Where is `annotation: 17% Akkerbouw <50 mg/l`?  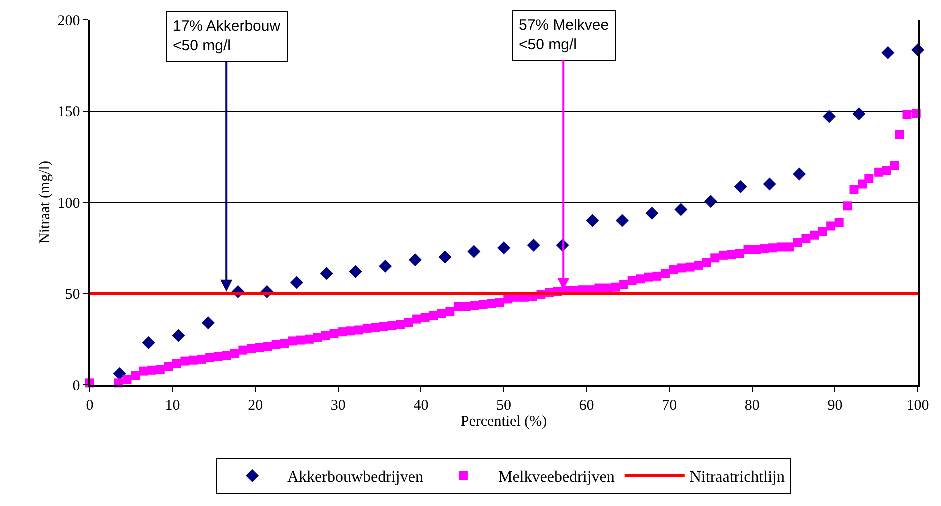
annotation: 17% Akkerbouw <50 mg/l is located at coordinates (227, 36).